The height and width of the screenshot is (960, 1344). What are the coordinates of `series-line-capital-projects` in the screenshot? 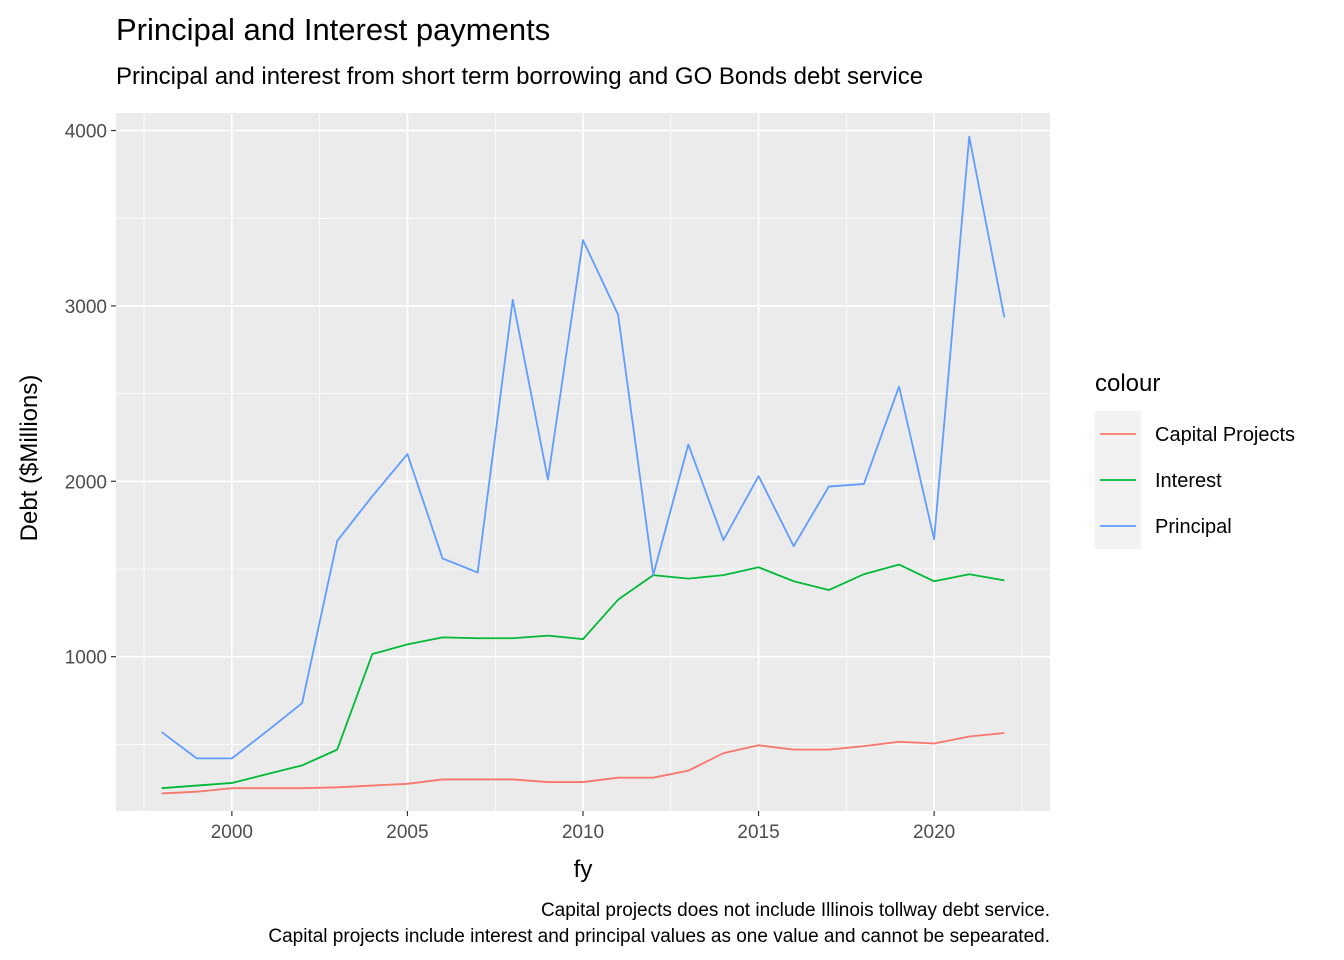 It's located at (583, 763).